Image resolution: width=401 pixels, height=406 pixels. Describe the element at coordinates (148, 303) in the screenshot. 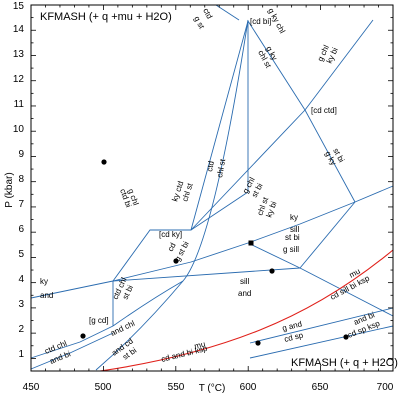

I see `cd-g-st-bi-line` at that location.